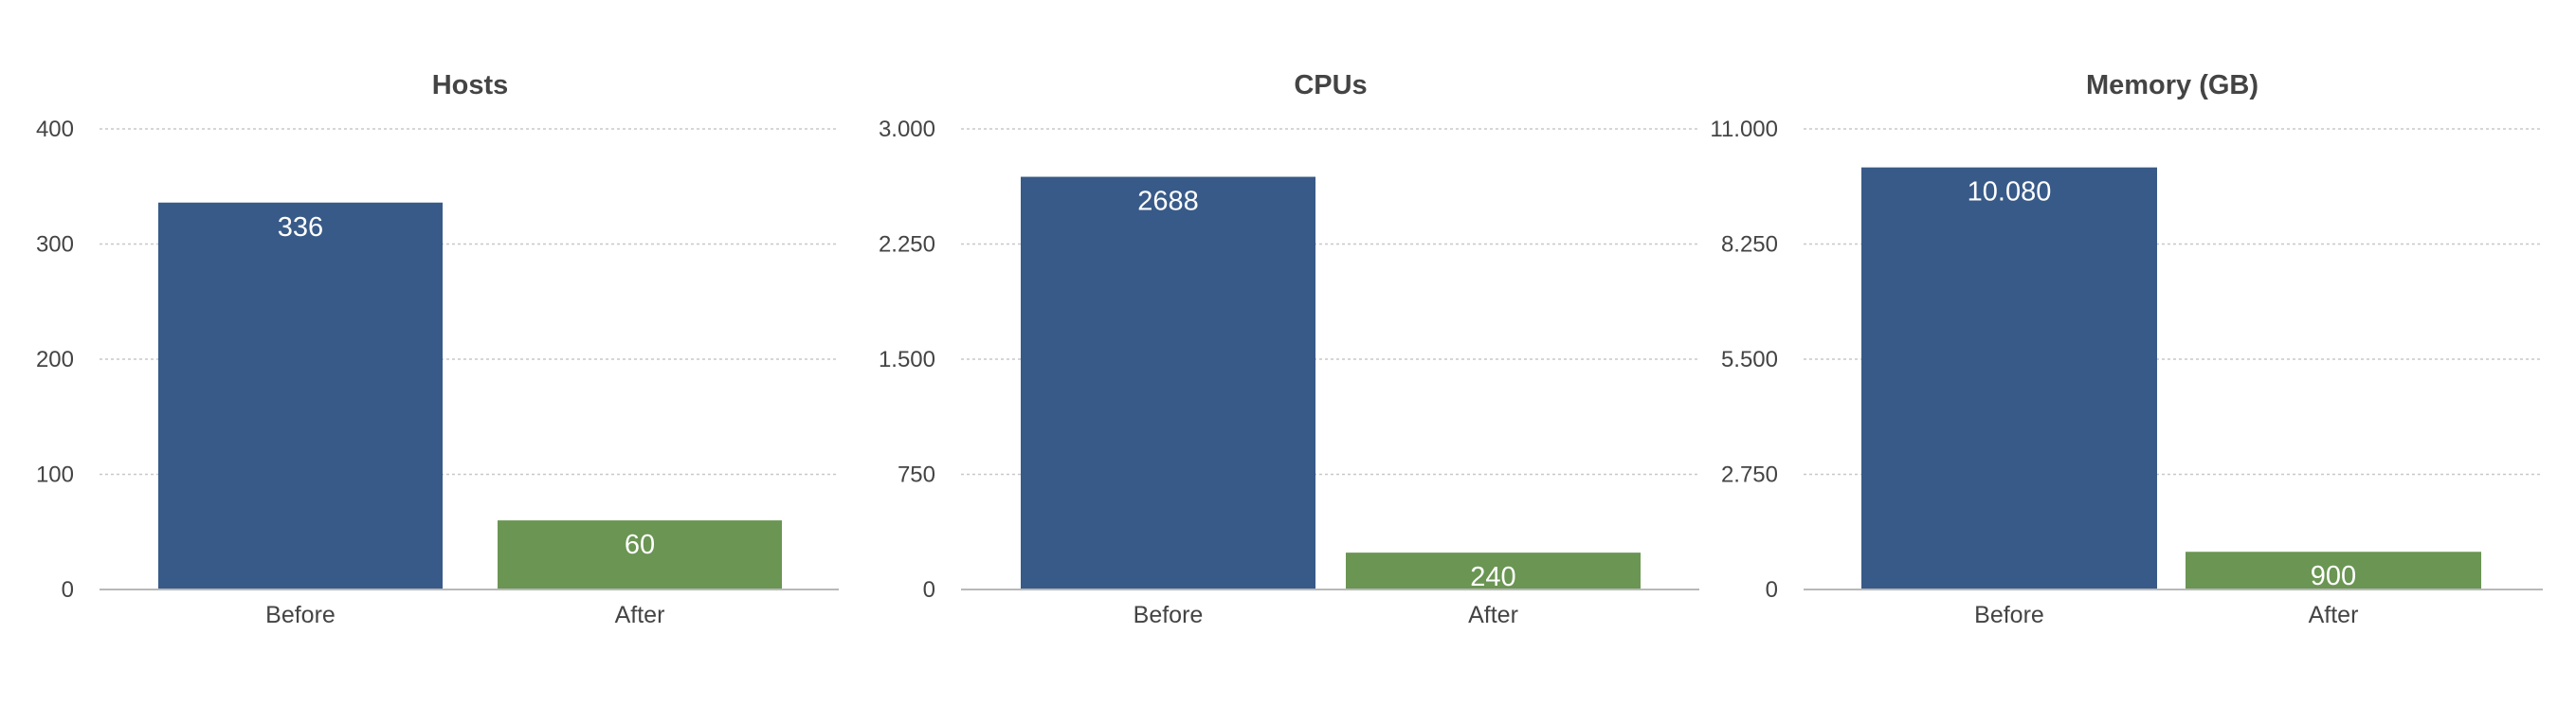 Image resolution: width=2576 pixels, height=707 pixels. I want to click on chart-2-xtick-label: After, so click(1493, 615).